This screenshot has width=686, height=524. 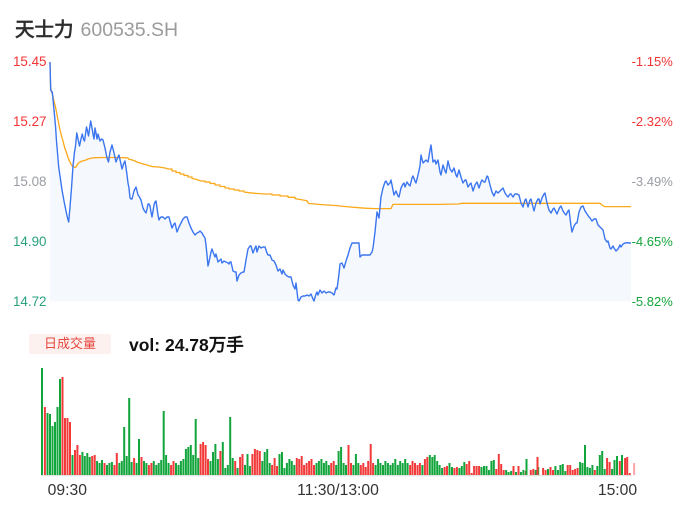 I want to click on svg-text: -3.49%, so click(x=653, y=181).